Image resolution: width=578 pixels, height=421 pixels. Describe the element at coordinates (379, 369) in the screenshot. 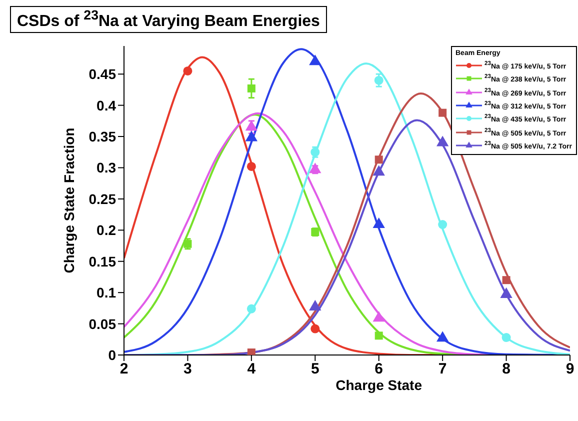

I see `x-tick-label: 6` at that location.